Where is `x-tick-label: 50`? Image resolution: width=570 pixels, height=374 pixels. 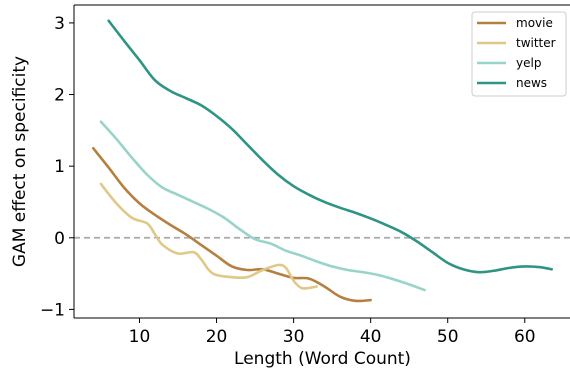
x-tick-label: 50 is located at coordinates (448, 337).